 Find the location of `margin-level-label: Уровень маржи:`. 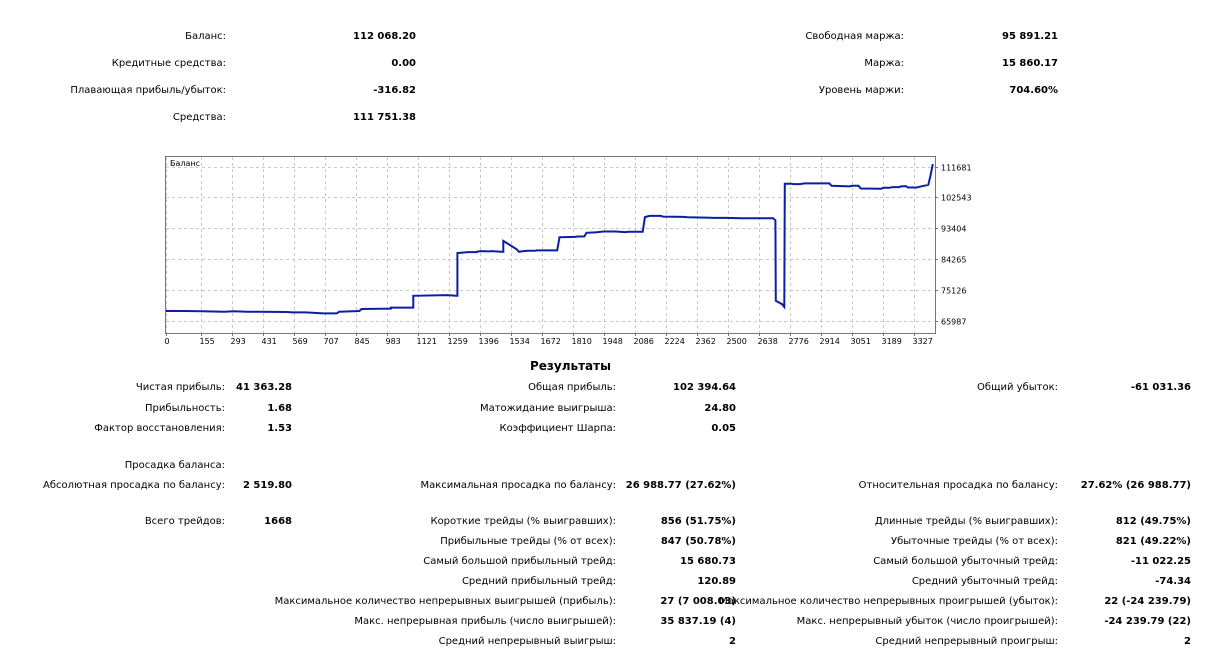

margin-level-label: Уровень маржи: is located at coordinates (861, 90).